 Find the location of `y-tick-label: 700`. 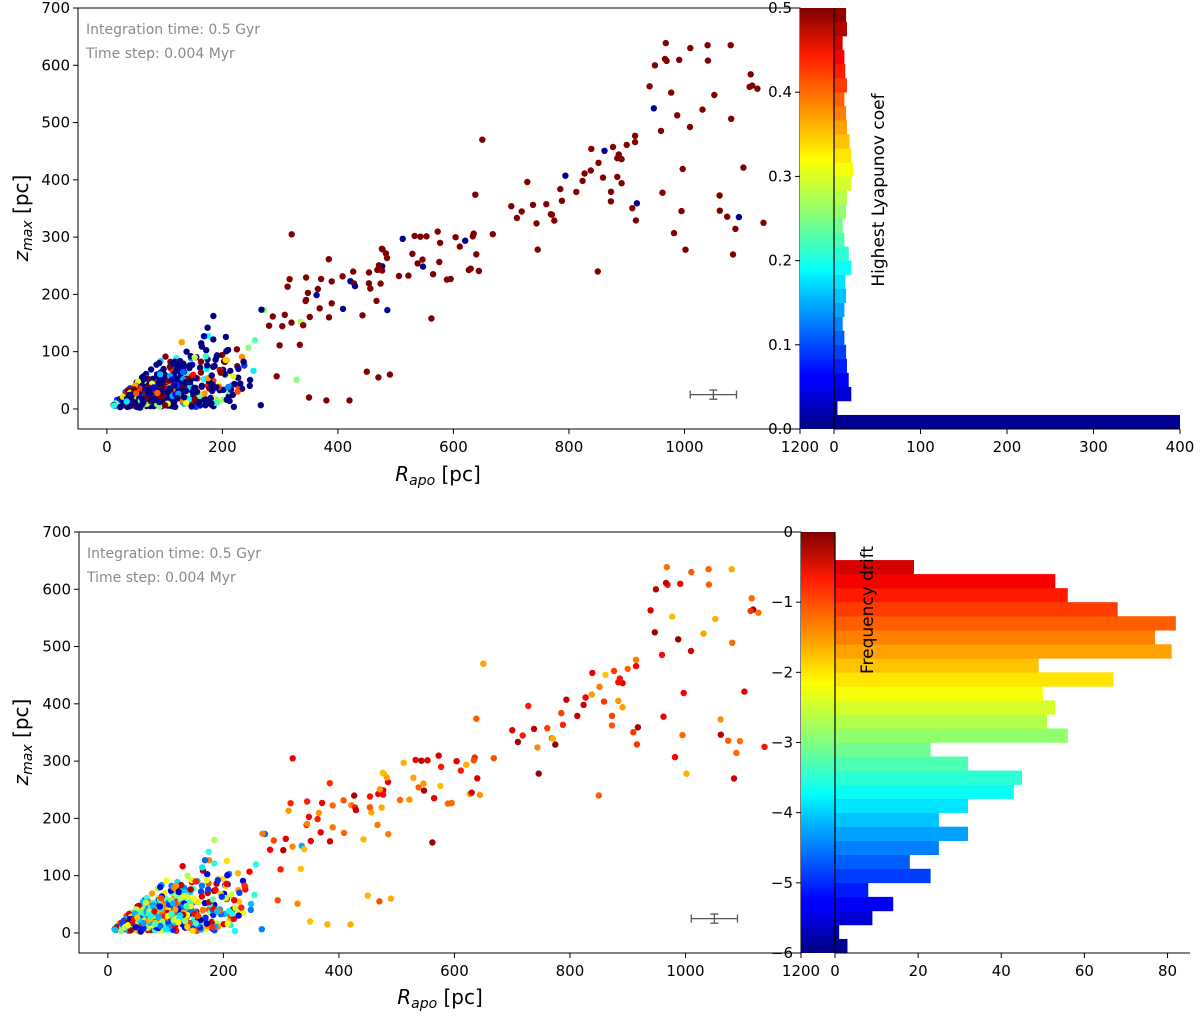

y-tick-label: 700 is located at coordinates (55, 8).